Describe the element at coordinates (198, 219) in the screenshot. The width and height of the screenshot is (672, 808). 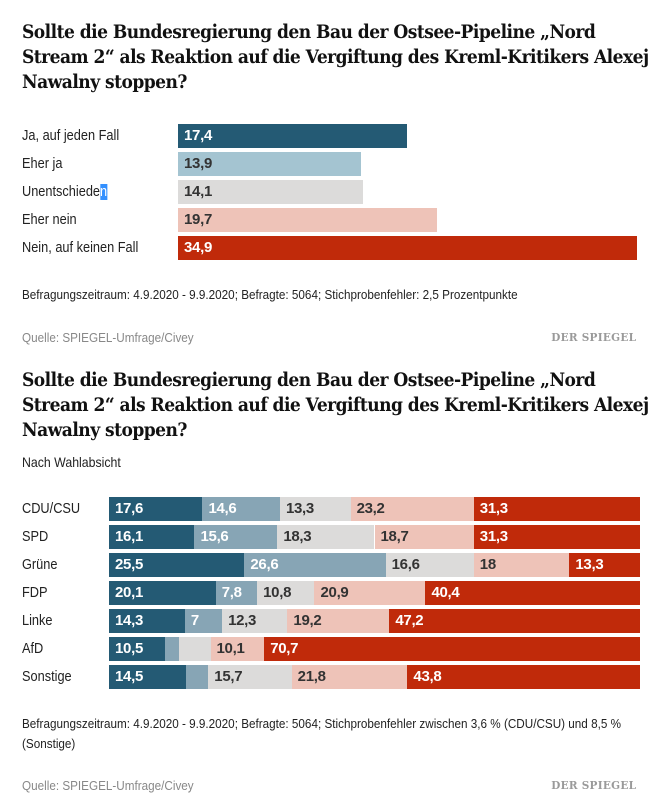
I see `data-label: 19,7` at that location.